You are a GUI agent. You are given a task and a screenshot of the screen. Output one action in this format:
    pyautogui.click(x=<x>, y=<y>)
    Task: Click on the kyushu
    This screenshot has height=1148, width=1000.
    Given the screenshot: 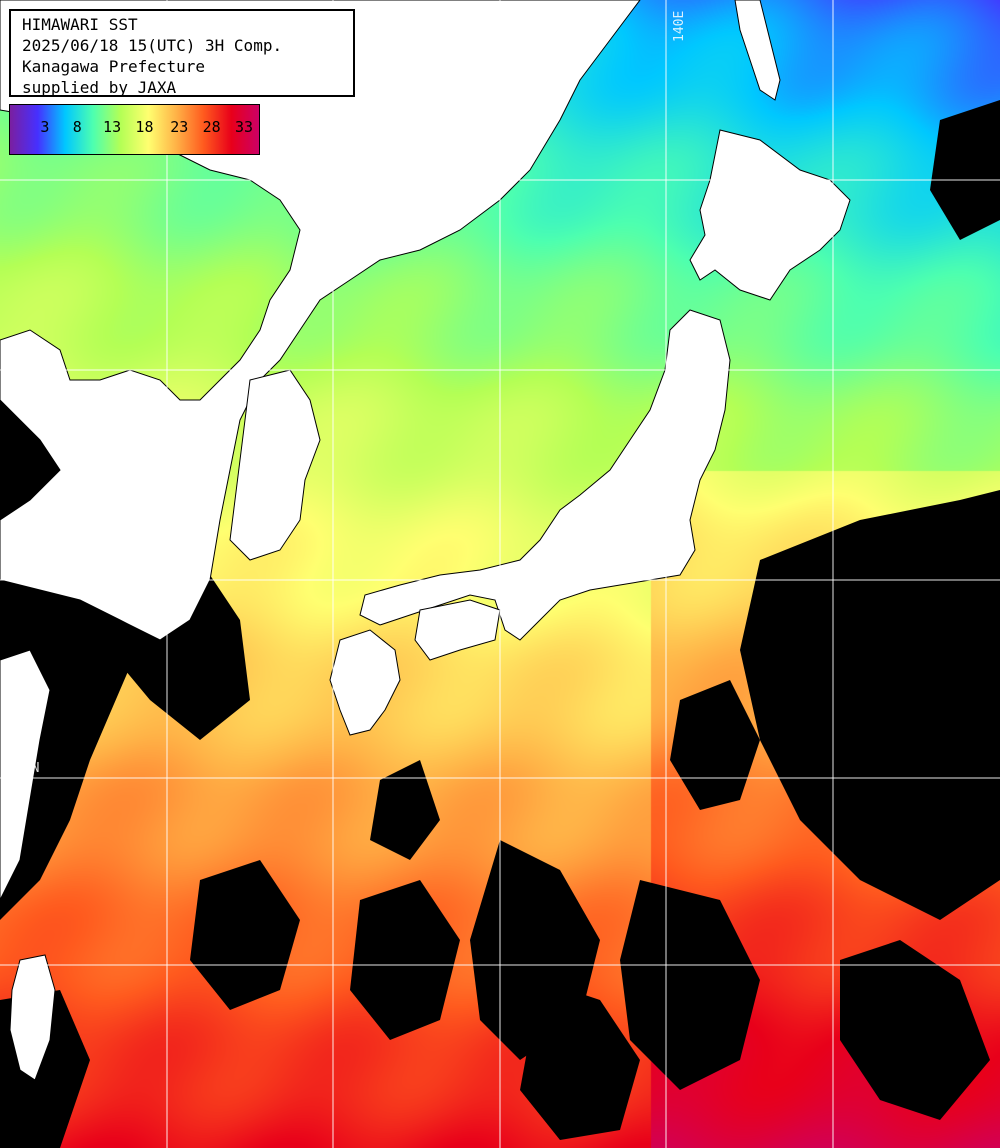 What is the action you would take?
    pyautogui.click(x=365, y=682)
    